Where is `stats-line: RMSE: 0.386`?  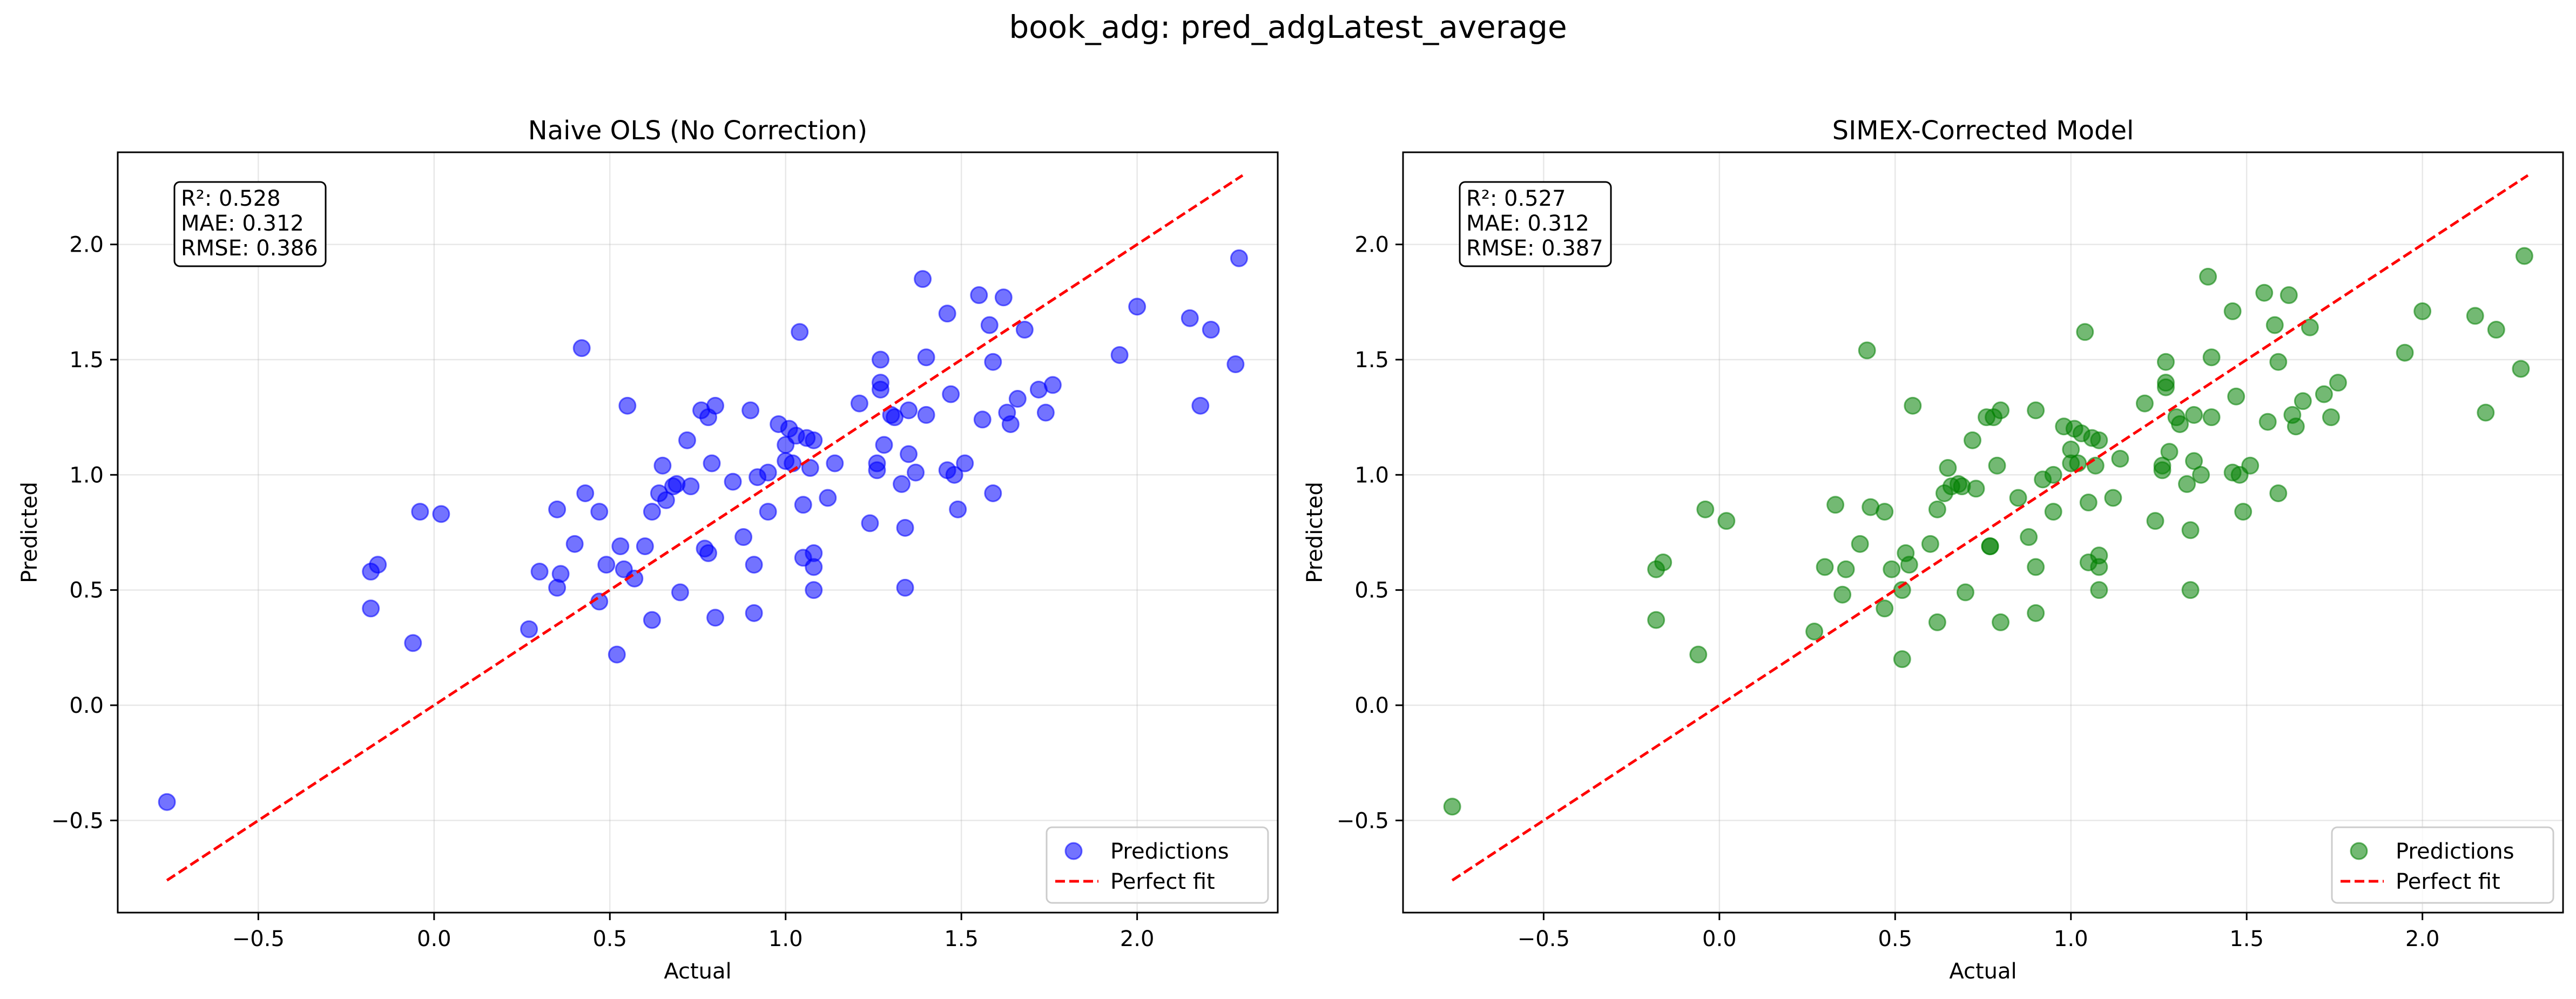 stats-line: RMSE: 0.386 is located at coordinates (249, 248).